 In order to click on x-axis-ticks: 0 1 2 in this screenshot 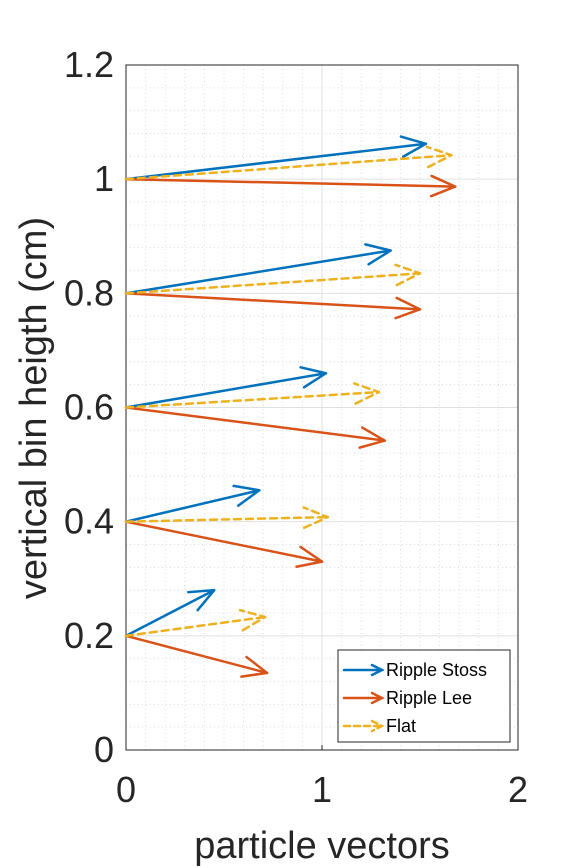, I will do `click(322, 777)`.